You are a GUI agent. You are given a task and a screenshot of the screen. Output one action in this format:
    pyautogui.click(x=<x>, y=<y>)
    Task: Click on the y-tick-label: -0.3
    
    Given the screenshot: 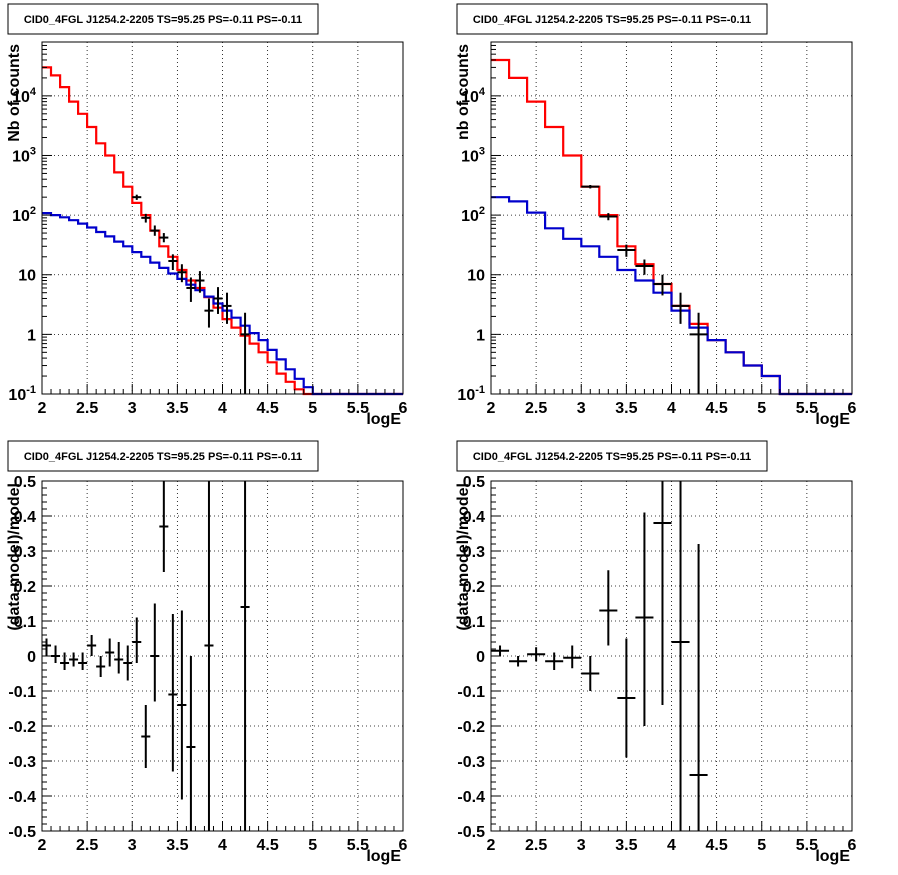 What is the action you would take?
    pyautogui.click(x=471, y=762)
    